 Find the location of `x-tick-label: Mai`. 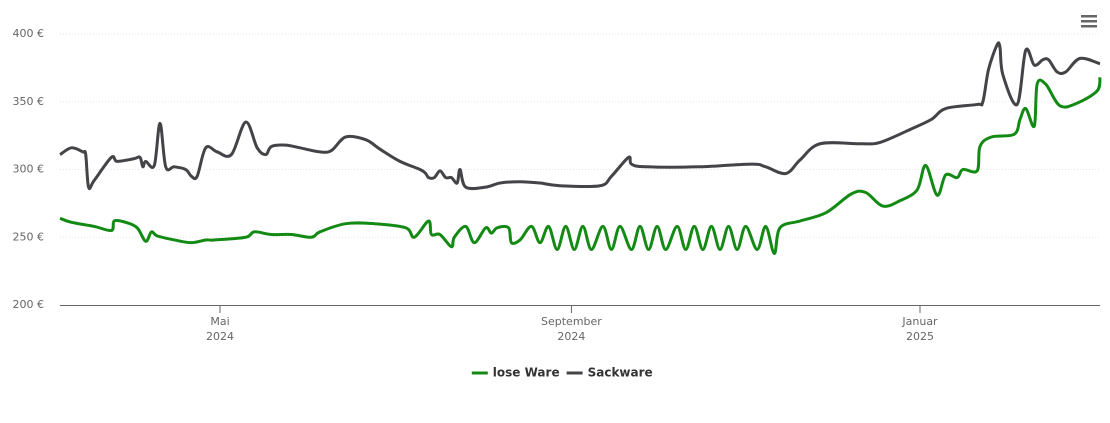

x-tick-label: Mai is located at coordinates (219, 321).